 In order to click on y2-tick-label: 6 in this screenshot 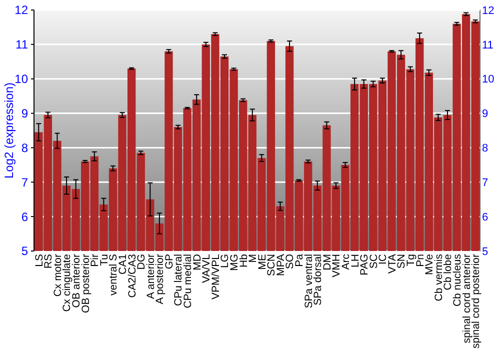, I will do `click(485, 217)`.